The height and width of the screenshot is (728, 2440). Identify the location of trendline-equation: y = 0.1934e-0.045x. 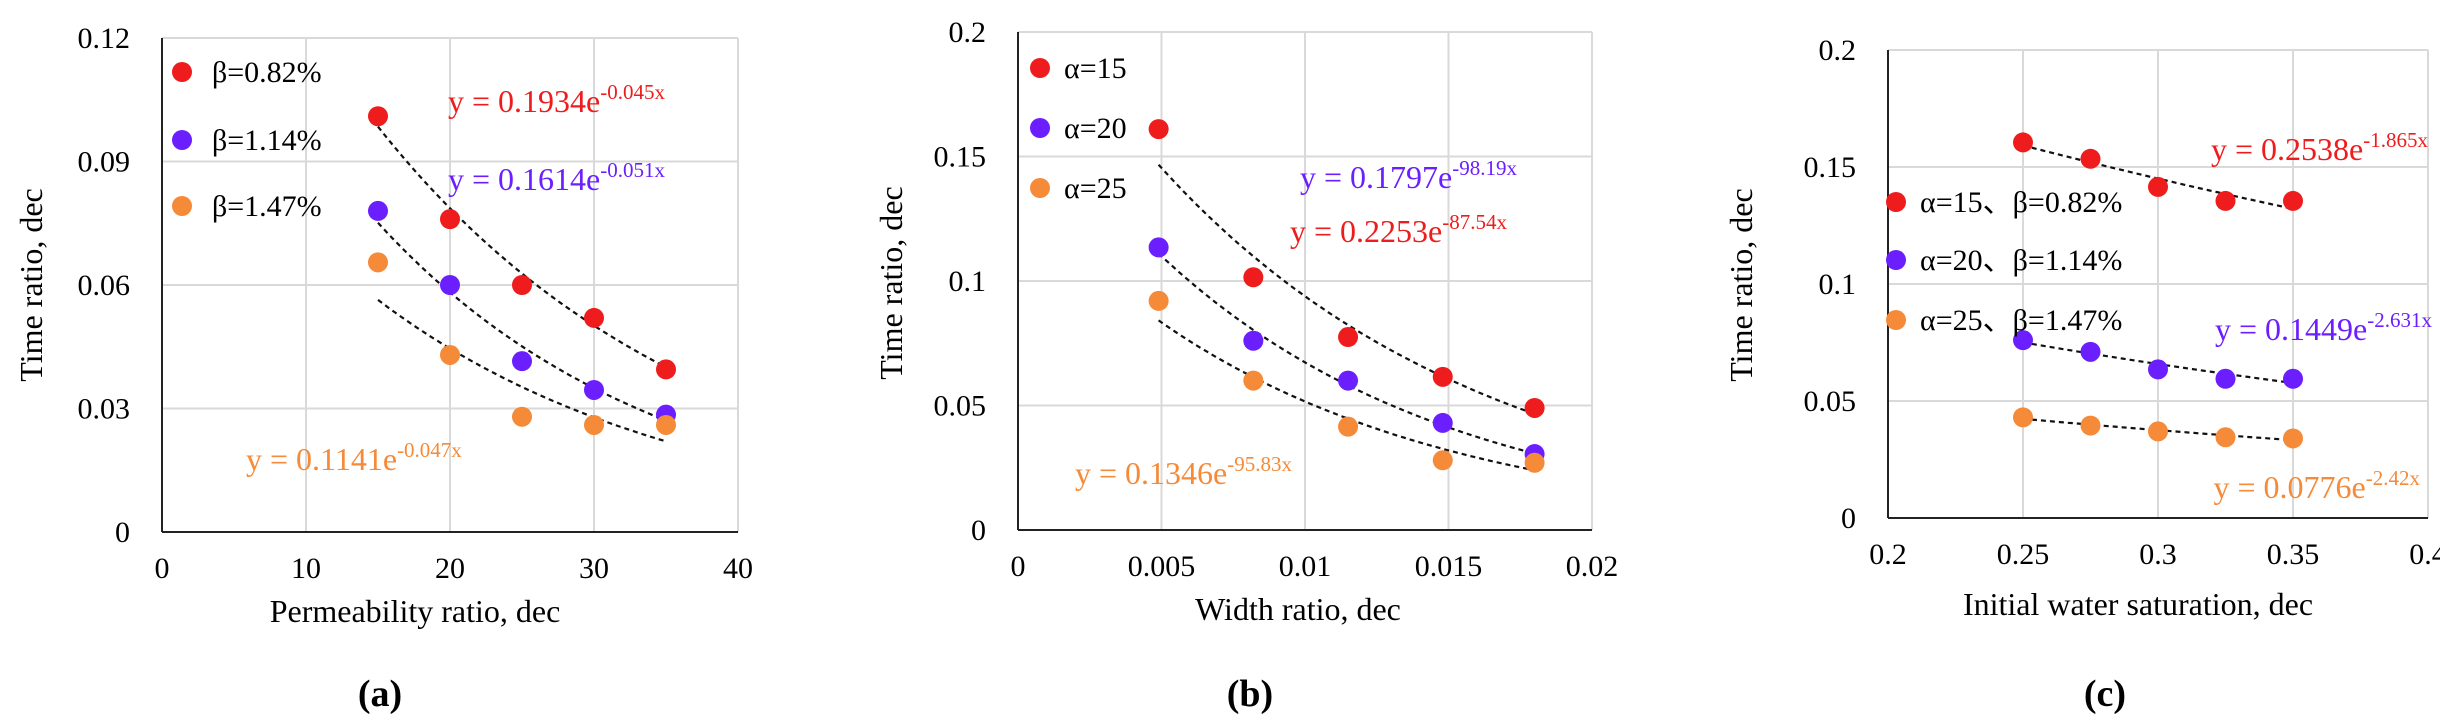
(556, 99).